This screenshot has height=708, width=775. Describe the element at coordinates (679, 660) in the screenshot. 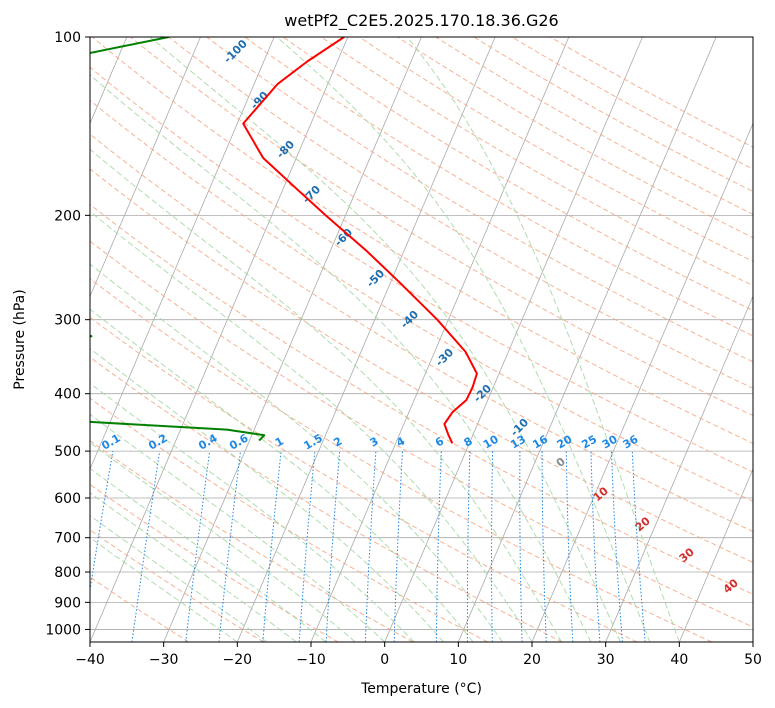

I see `x-tick-label: 40` at that location.